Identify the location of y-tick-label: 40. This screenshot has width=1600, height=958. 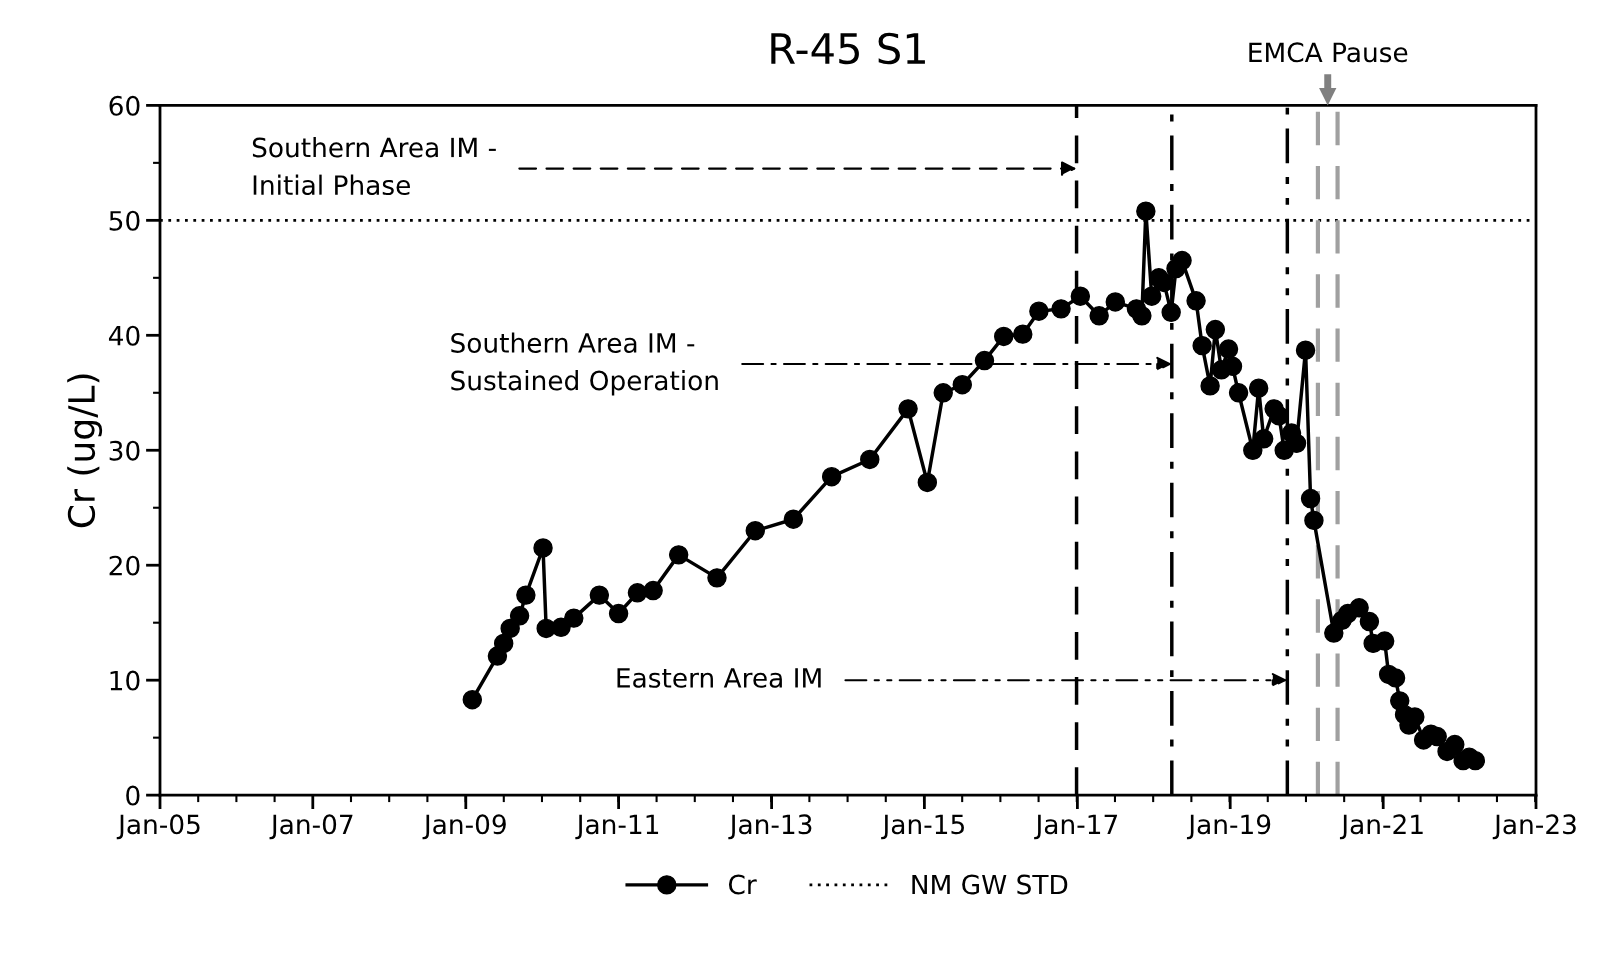
(124, 335).